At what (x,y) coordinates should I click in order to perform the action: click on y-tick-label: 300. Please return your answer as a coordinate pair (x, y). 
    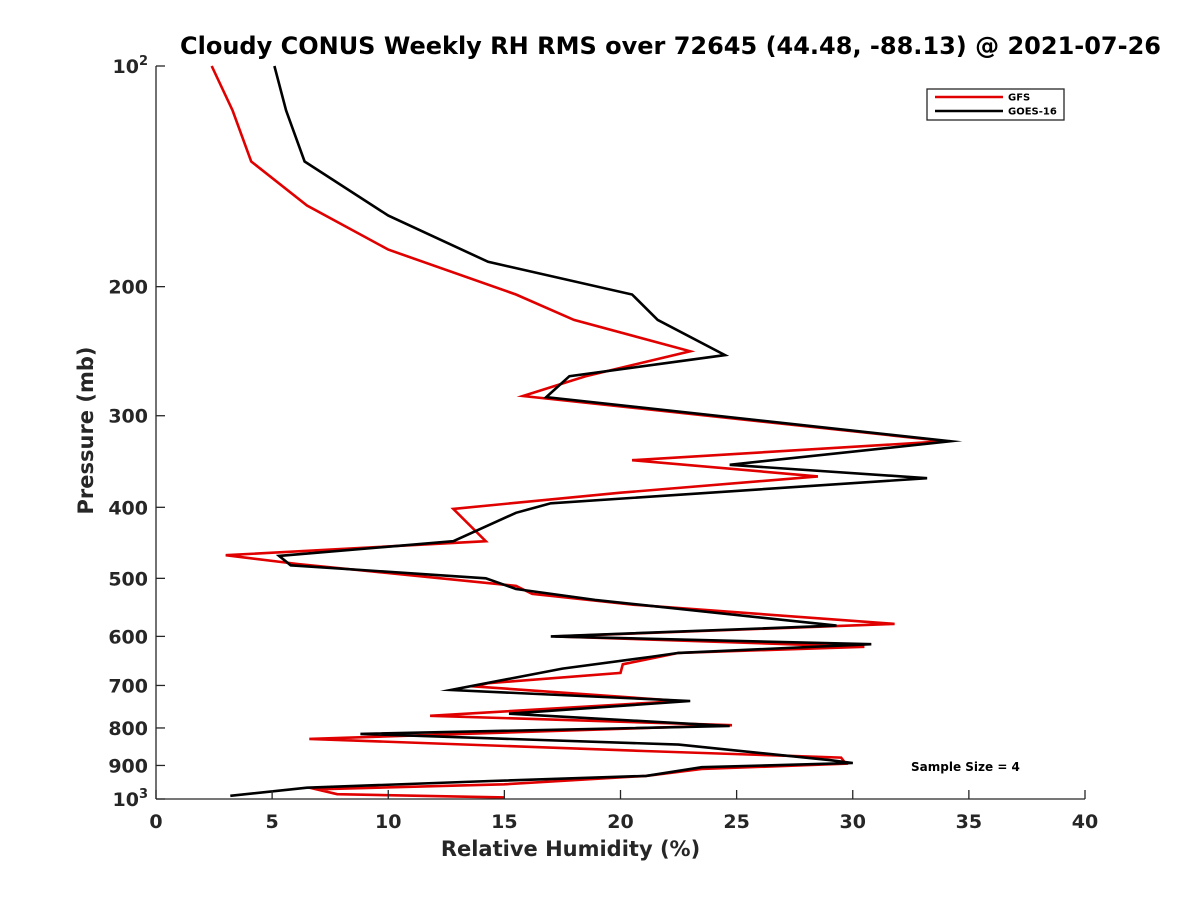
    Looking at the image, I should click on (128, 417).